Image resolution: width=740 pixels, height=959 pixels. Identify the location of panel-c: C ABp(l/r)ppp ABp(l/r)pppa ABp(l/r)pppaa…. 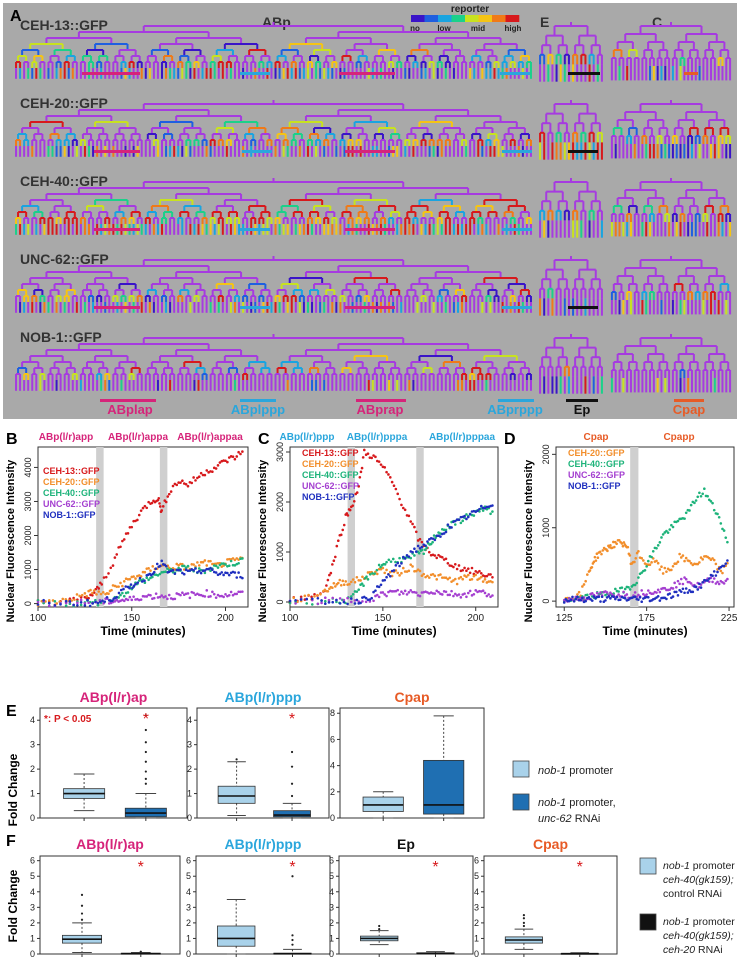
(378, 534).